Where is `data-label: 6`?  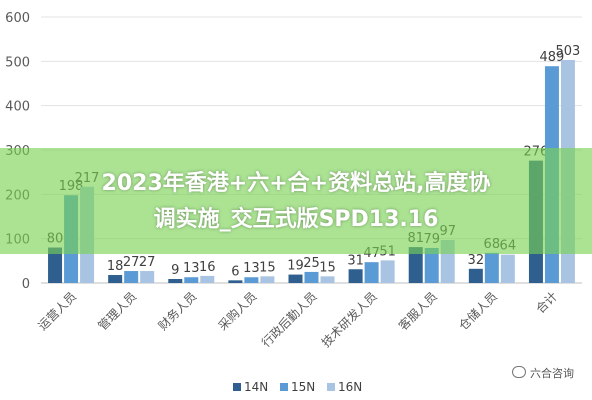 data-label: 6 is located at coordinates (235, 271).